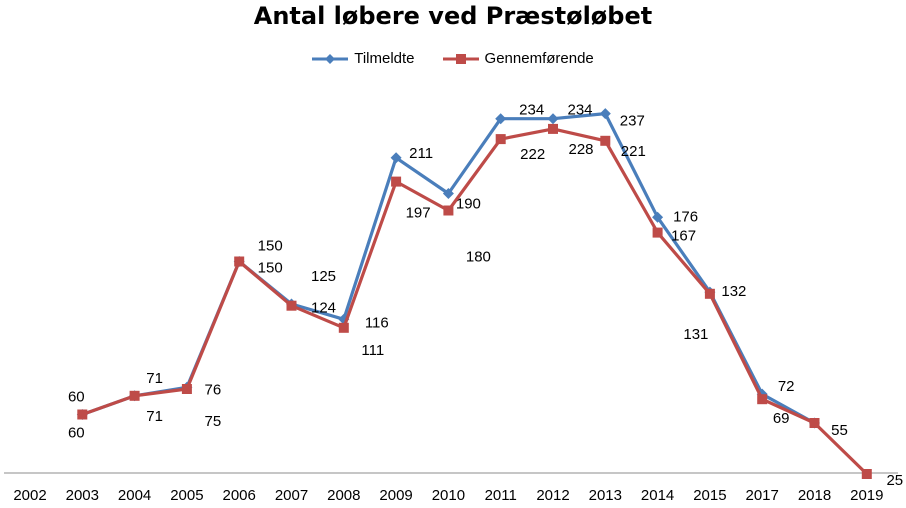  I want to click on x-tick-label: 2009, so click(395, 495).